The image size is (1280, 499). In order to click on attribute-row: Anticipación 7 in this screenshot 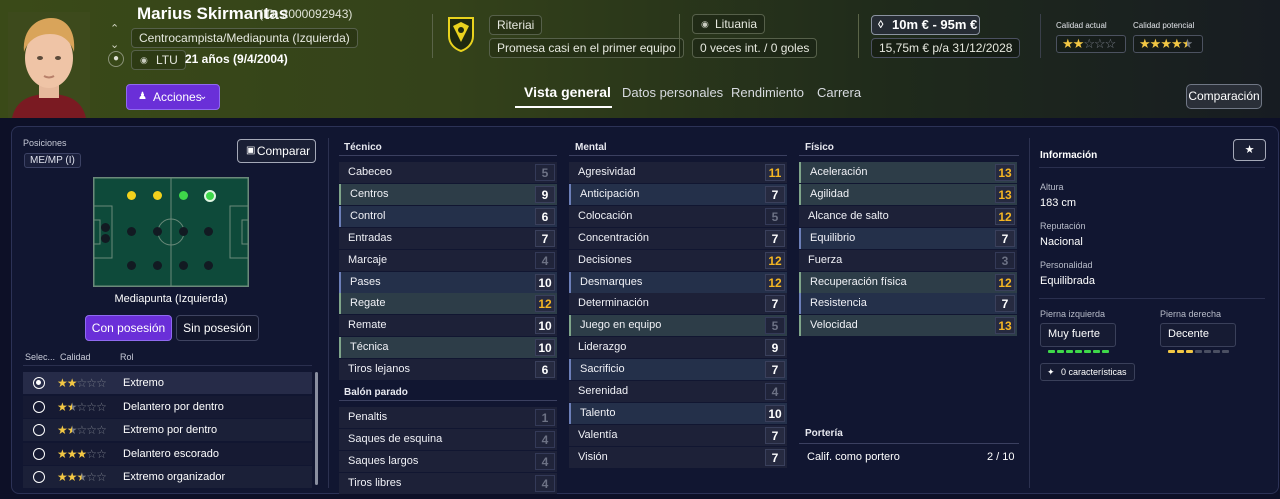, I will do `click(678, 194)`.